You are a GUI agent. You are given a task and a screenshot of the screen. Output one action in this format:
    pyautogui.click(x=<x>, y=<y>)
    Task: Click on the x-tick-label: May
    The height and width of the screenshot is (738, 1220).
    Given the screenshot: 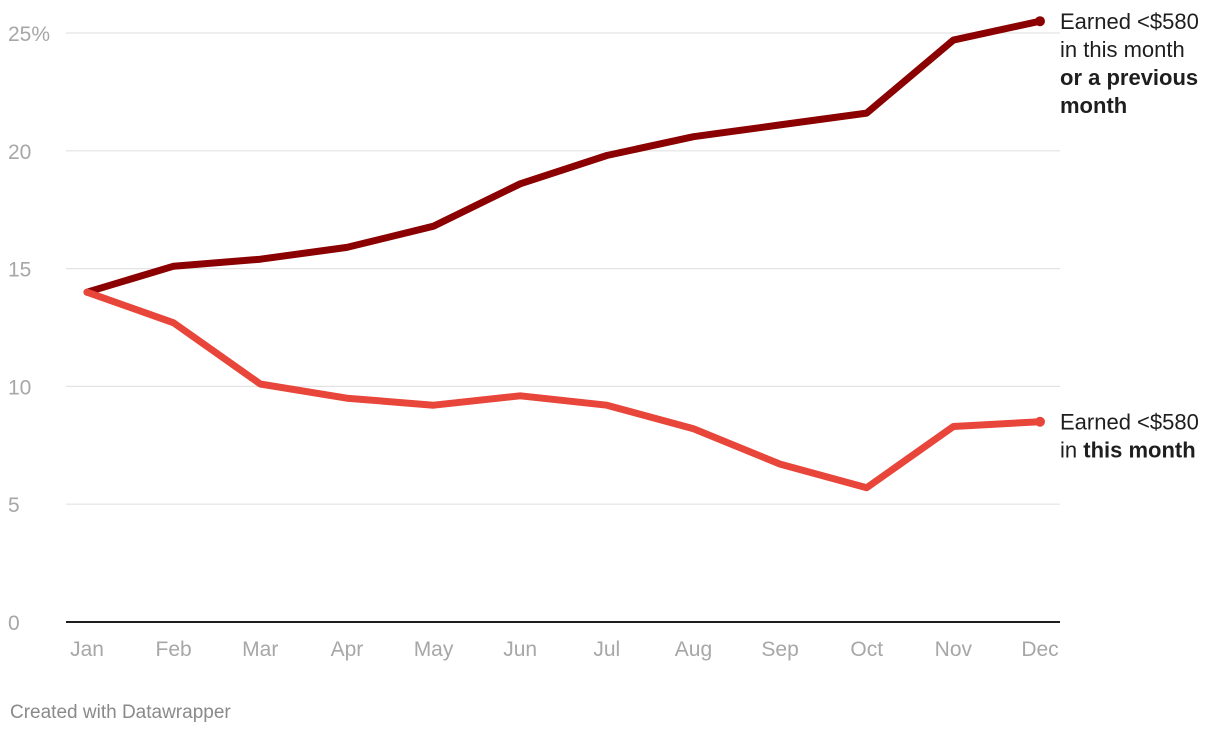 What is the action you would take?
    pyautogui.click(x=434, y=649)
    